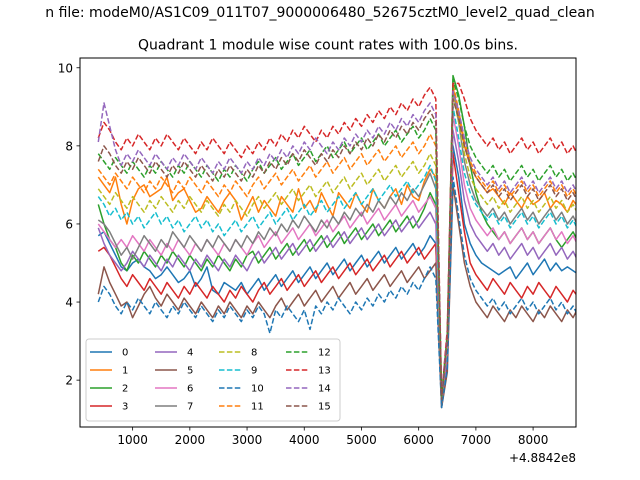 This screenshot has height=480, width=640. I want to click on y-tick-label: 2, so click(69, 381).